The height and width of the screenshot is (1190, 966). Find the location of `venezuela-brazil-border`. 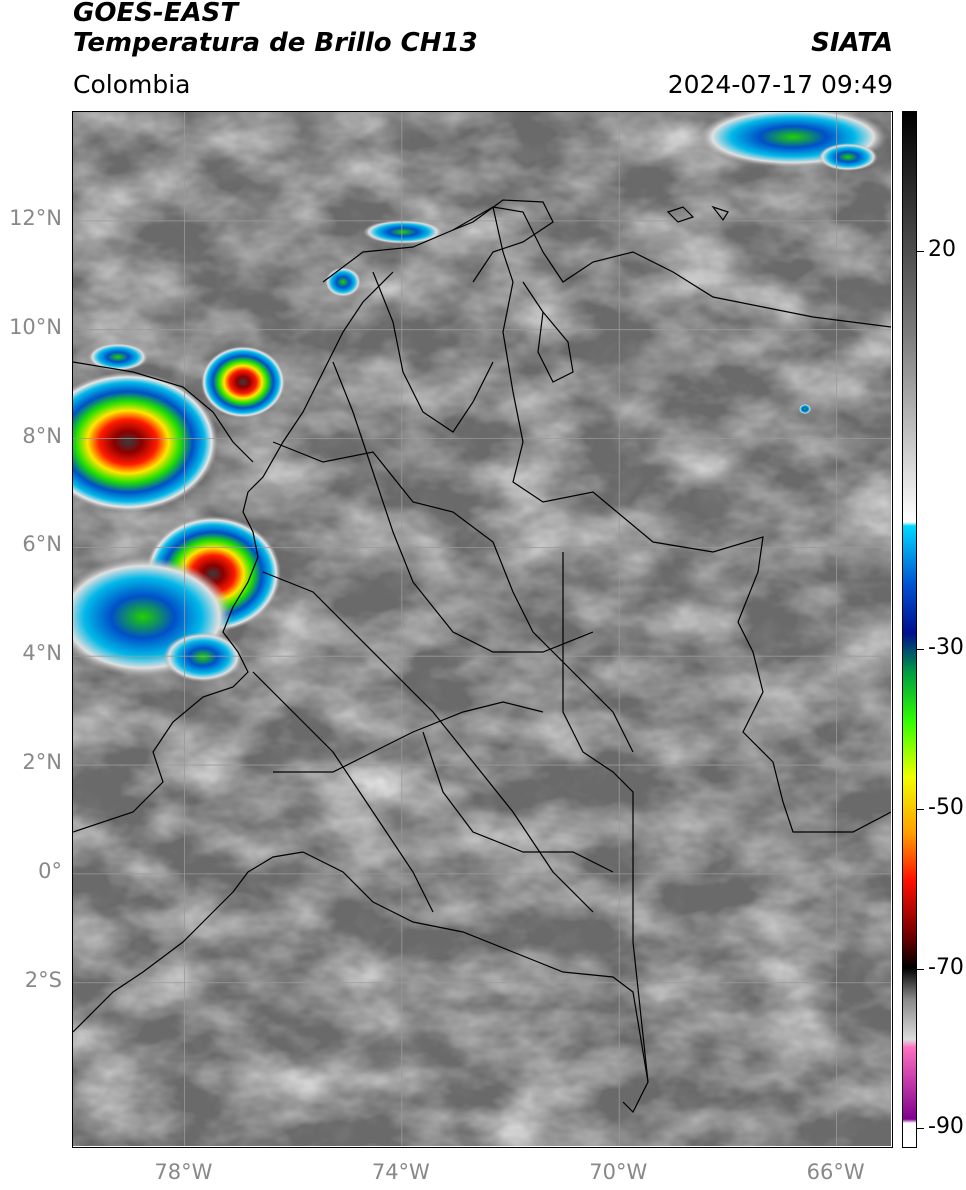

venezuela-brazil-border is located at coordinates (605, 817).